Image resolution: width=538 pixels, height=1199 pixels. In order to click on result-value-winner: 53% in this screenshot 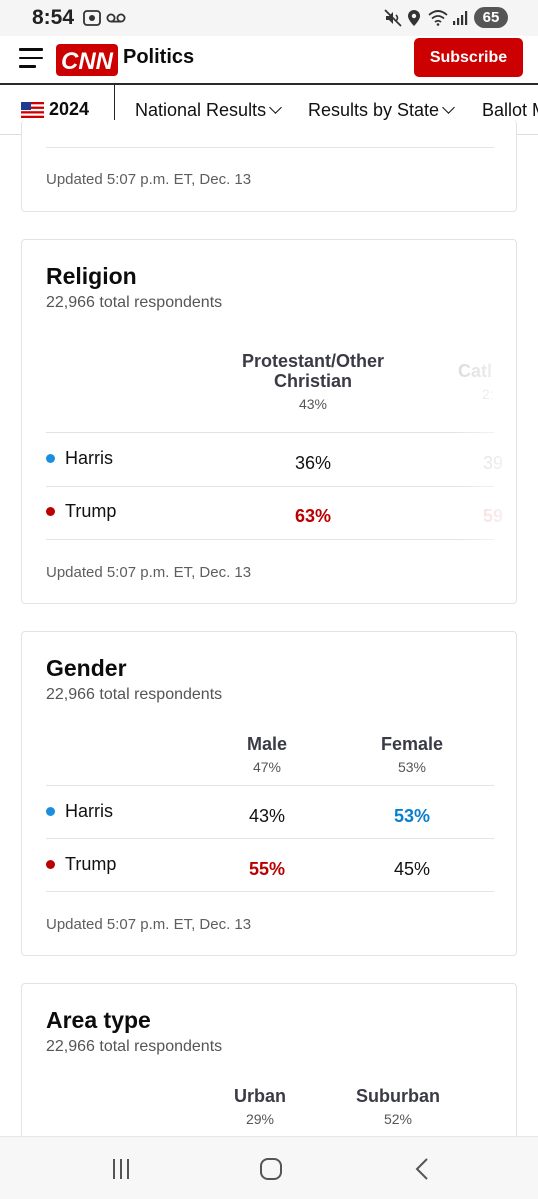, I will do `click(412, 816)`.